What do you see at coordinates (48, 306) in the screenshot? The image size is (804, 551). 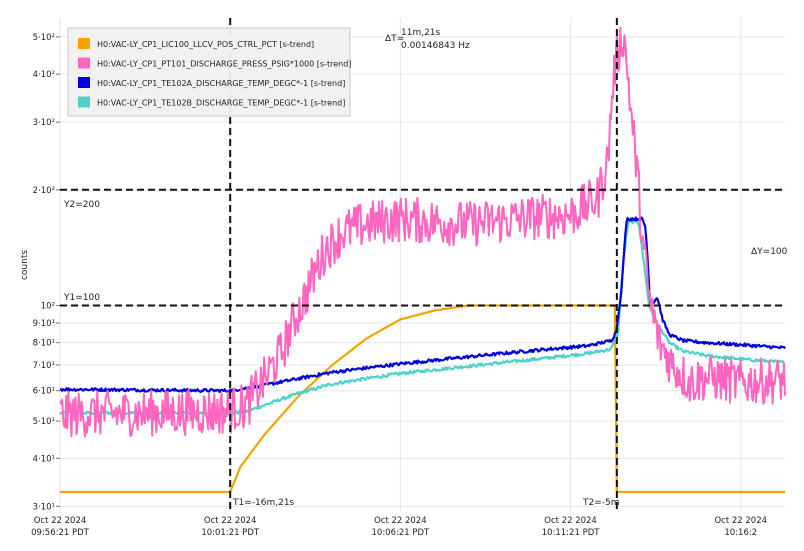 I see `y-tick-label: 10²` at bounding box center [48, 306].